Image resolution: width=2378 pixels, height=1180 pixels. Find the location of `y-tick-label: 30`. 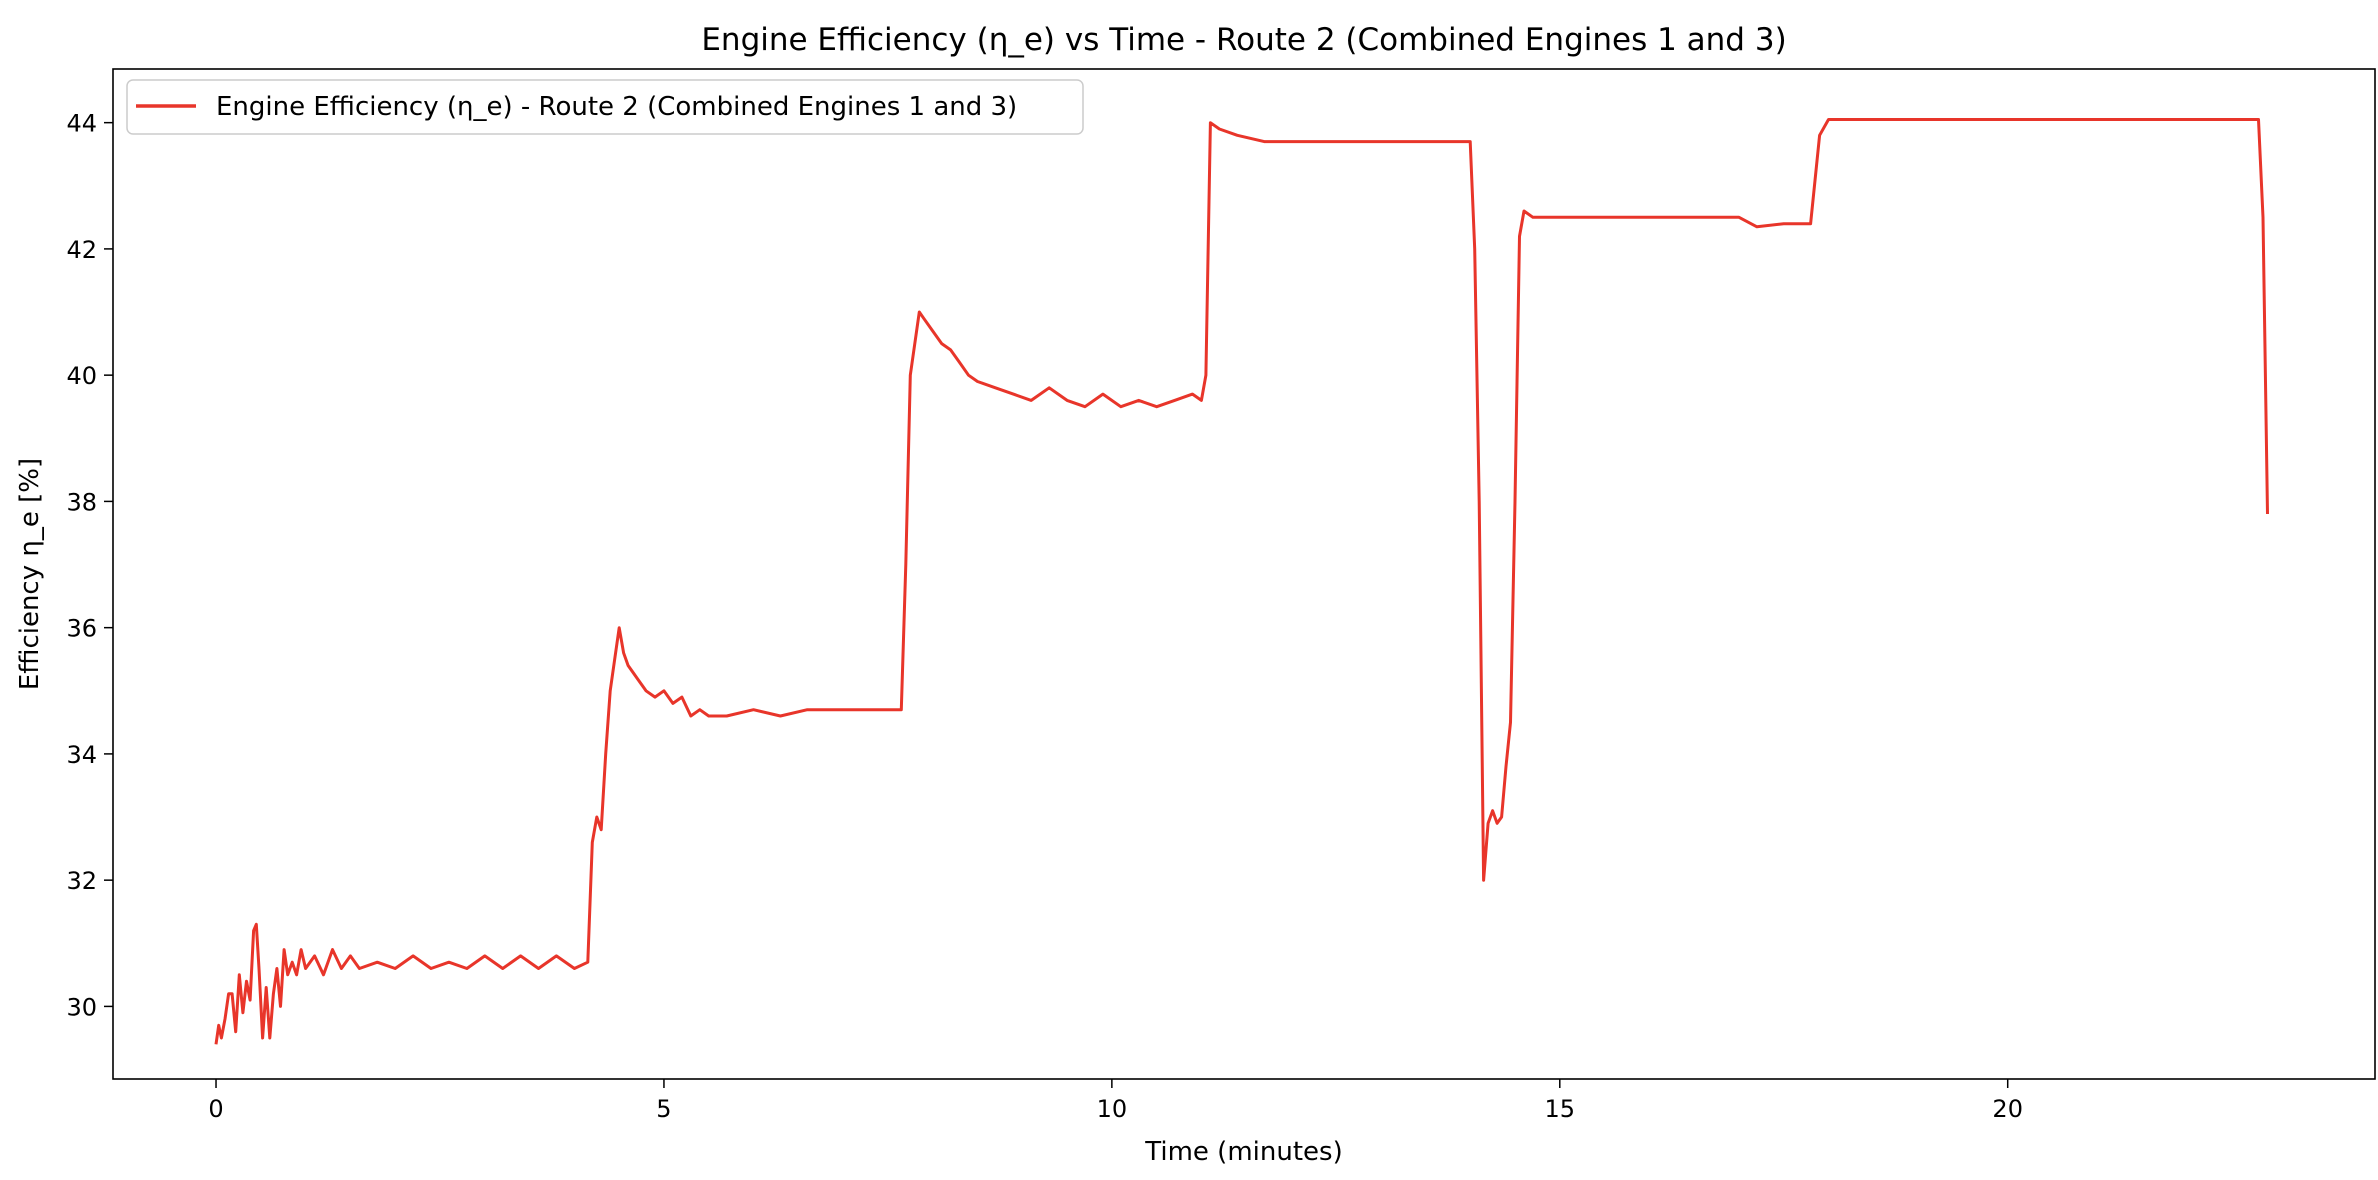

y-tick-label: 30 is located at coordinates (81, 1007).